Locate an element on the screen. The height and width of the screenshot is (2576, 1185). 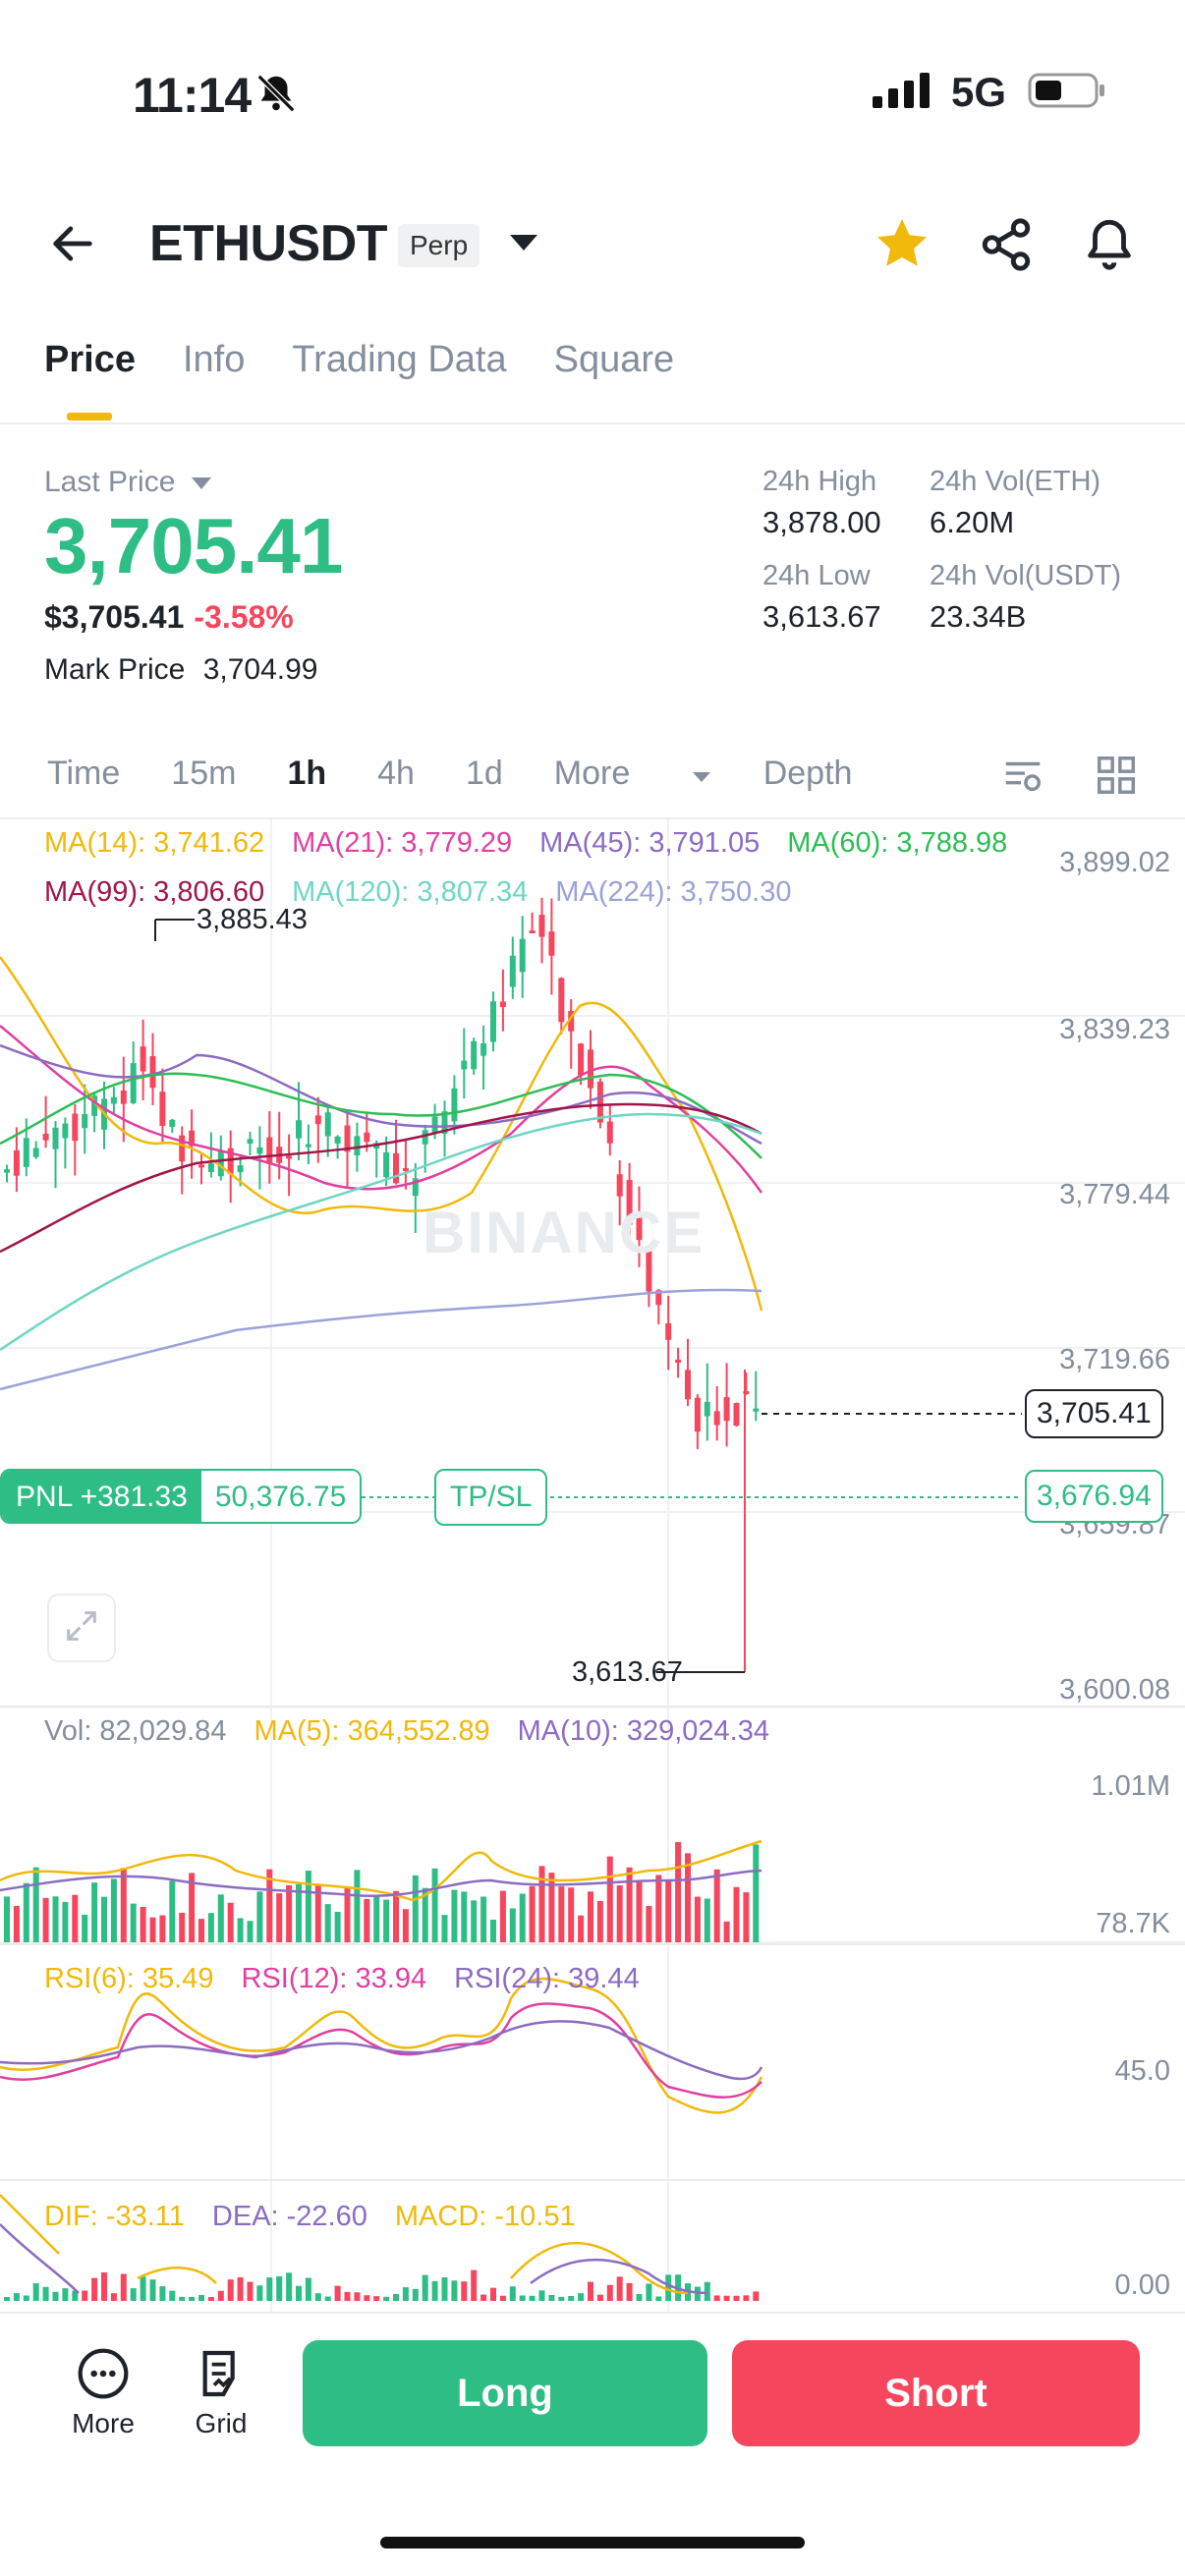
chevron-down-icon is located at coordinates (523, 245).